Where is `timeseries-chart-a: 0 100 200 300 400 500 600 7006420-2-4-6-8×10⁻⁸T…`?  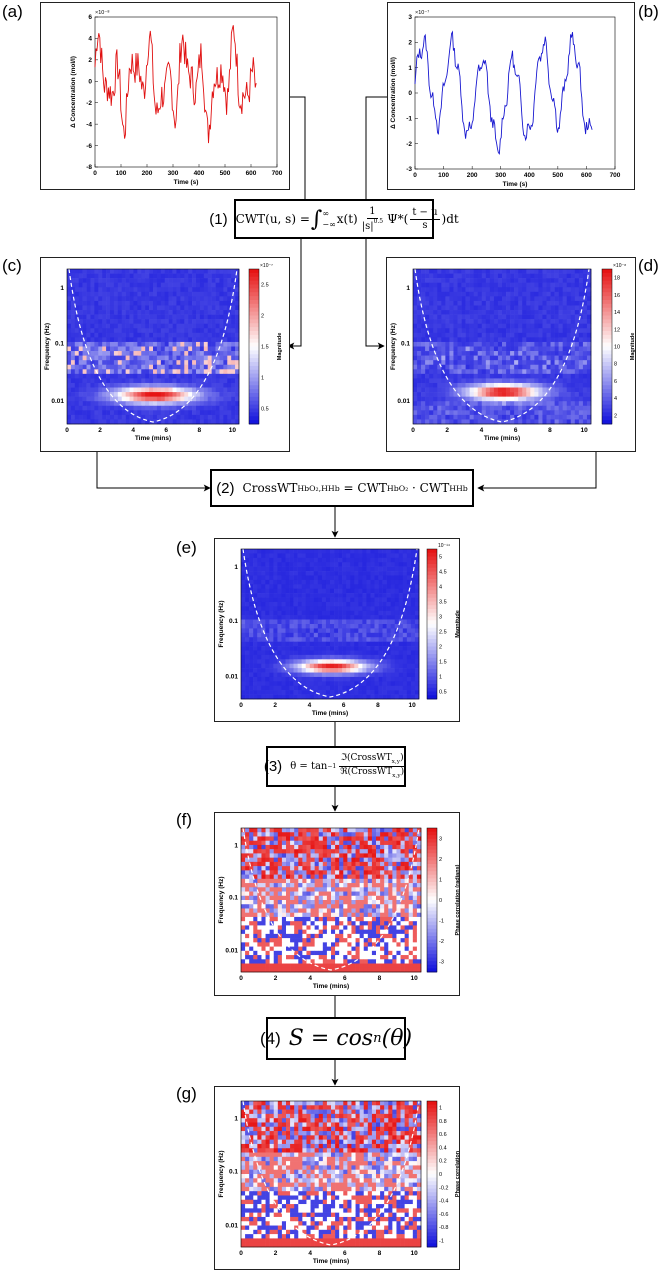
timeseries-chart-a: 0 100 200 300 400 500 600 7006420-2-4-6-8×10⁻⁸T… is located at coordinates (176, 97).